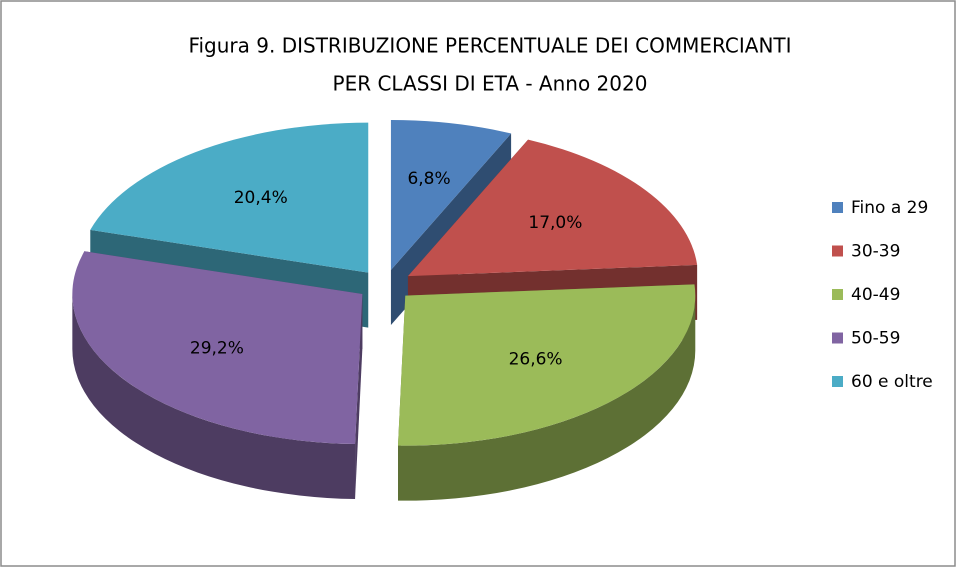  What do you see at coordinates (428, 179) in the screenshot?
I see `data-label: 6,8%` at bounding box center [428, 179].